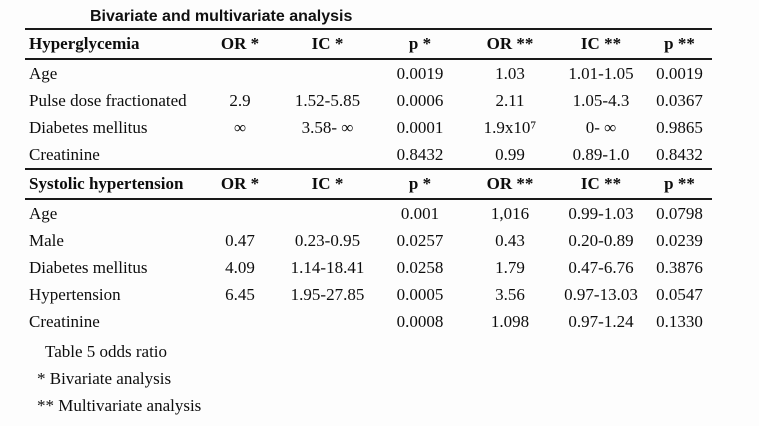  What do you see at coordinates (679, 213) in the screenshot?
I see `table-cell: 0.0798` at bounding box center [679, 213].